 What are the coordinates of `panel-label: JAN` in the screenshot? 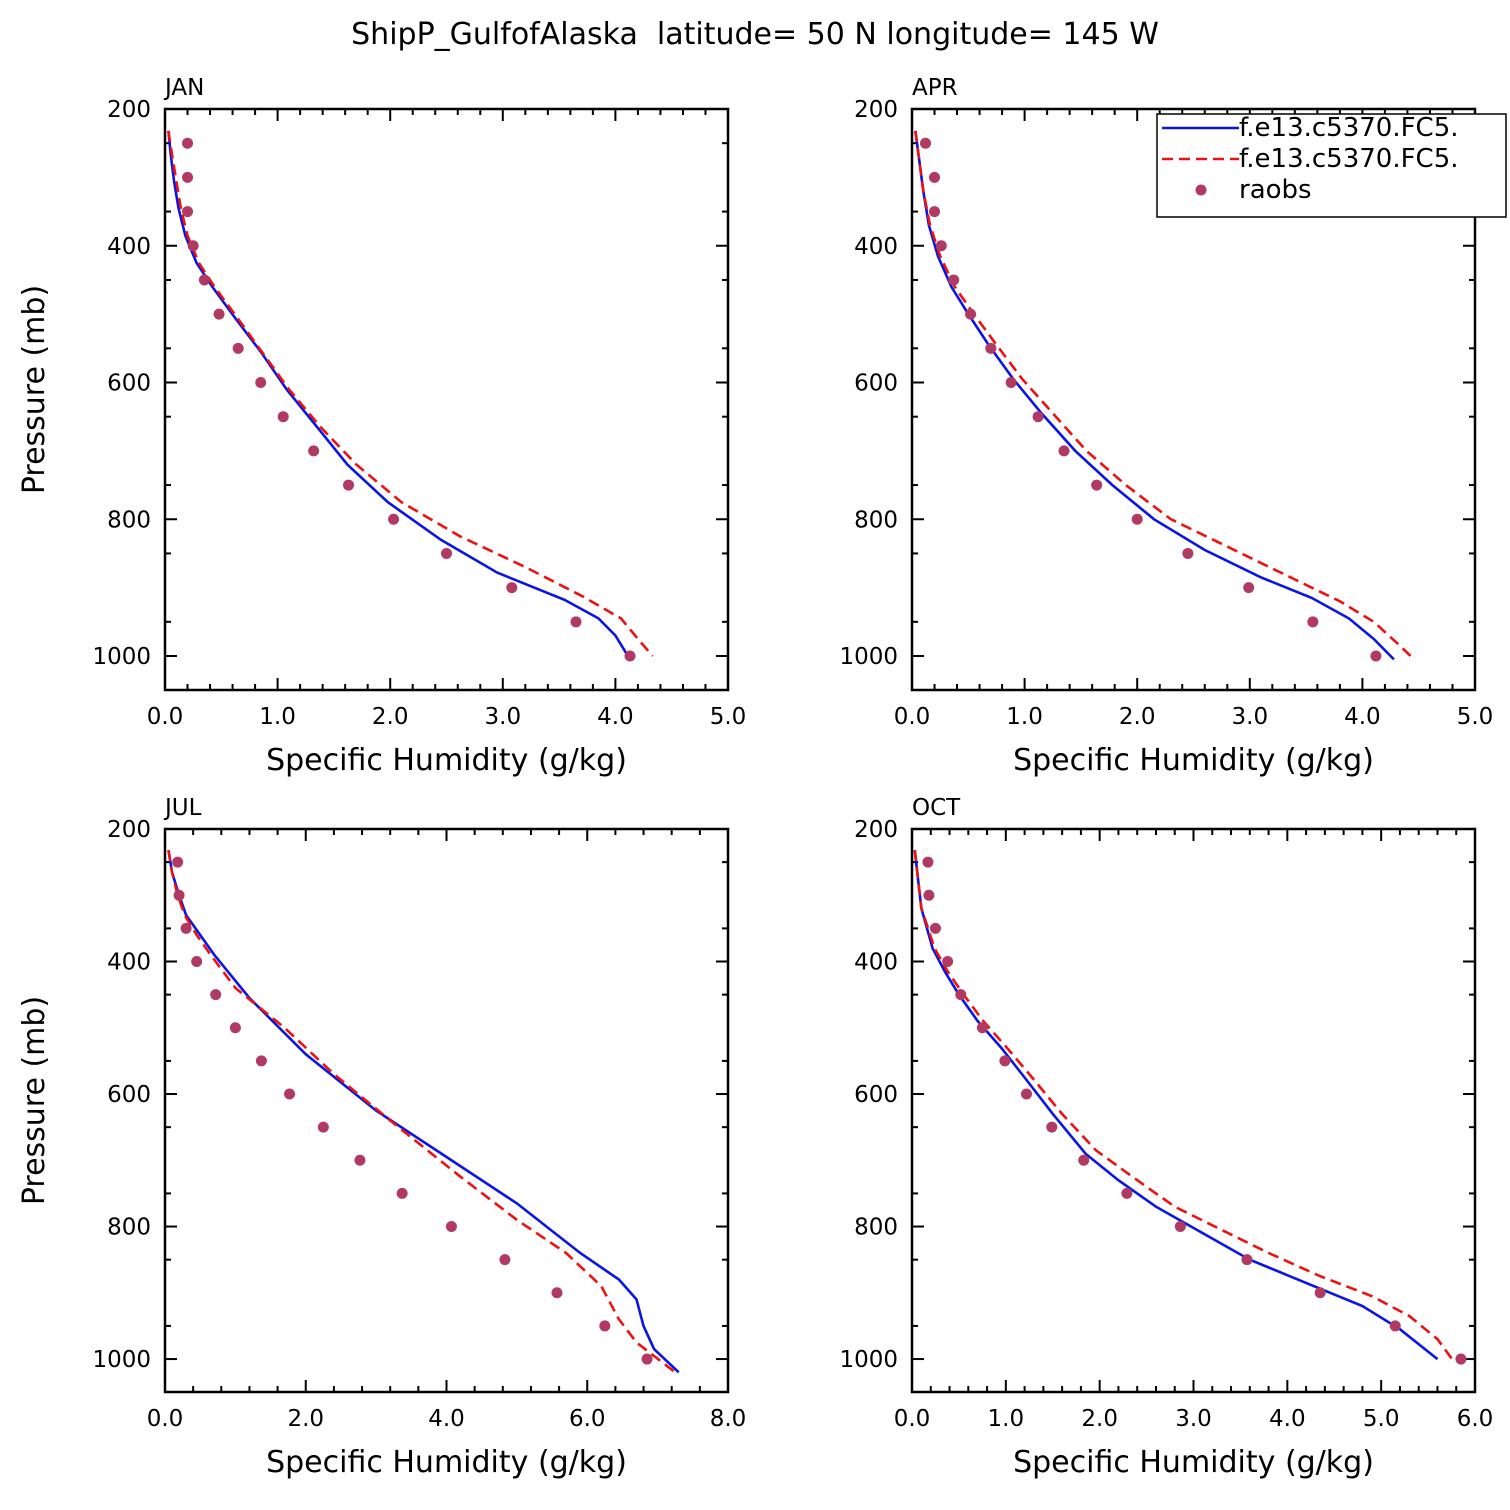 It's located at (183, 88).